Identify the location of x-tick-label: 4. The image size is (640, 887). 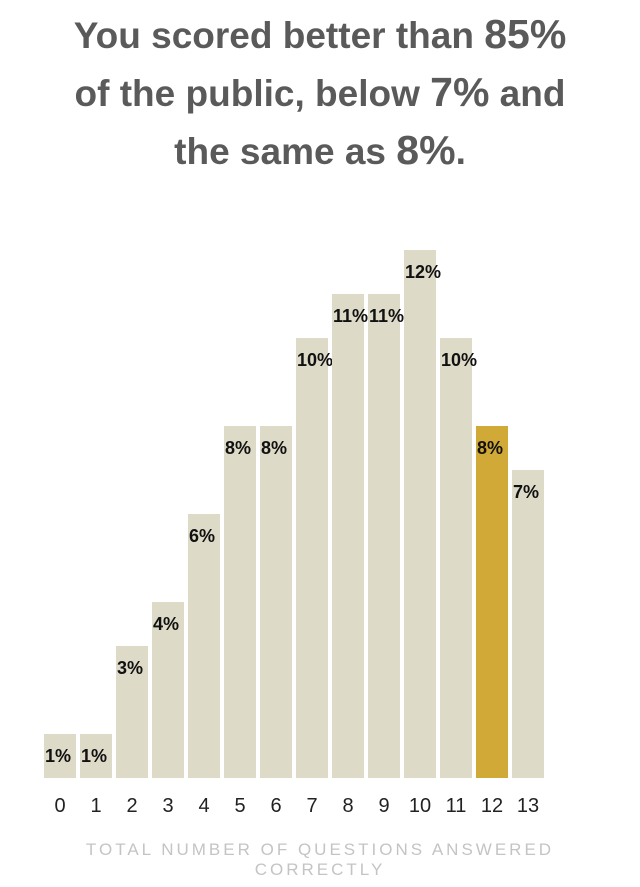
(203, 806).